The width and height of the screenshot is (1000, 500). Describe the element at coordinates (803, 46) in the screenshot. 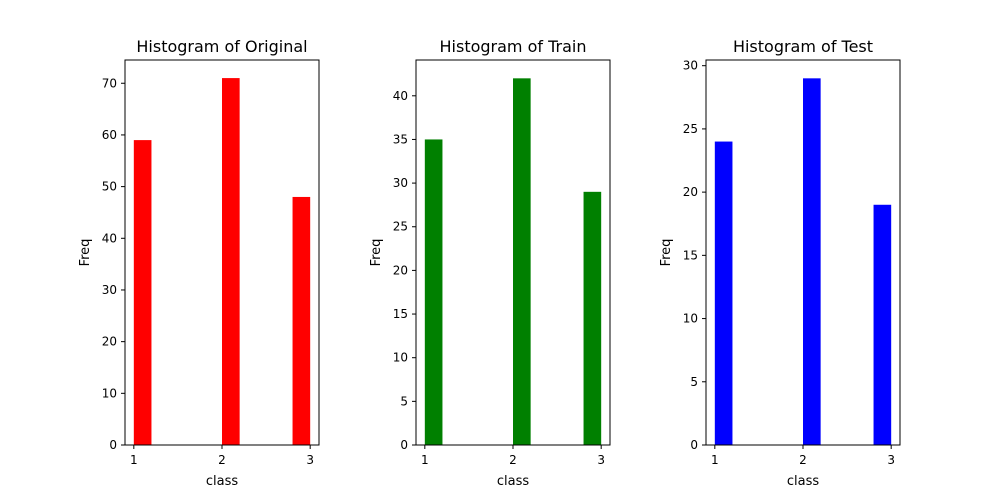

I see `chart-title: Histogram of Test` at that location.